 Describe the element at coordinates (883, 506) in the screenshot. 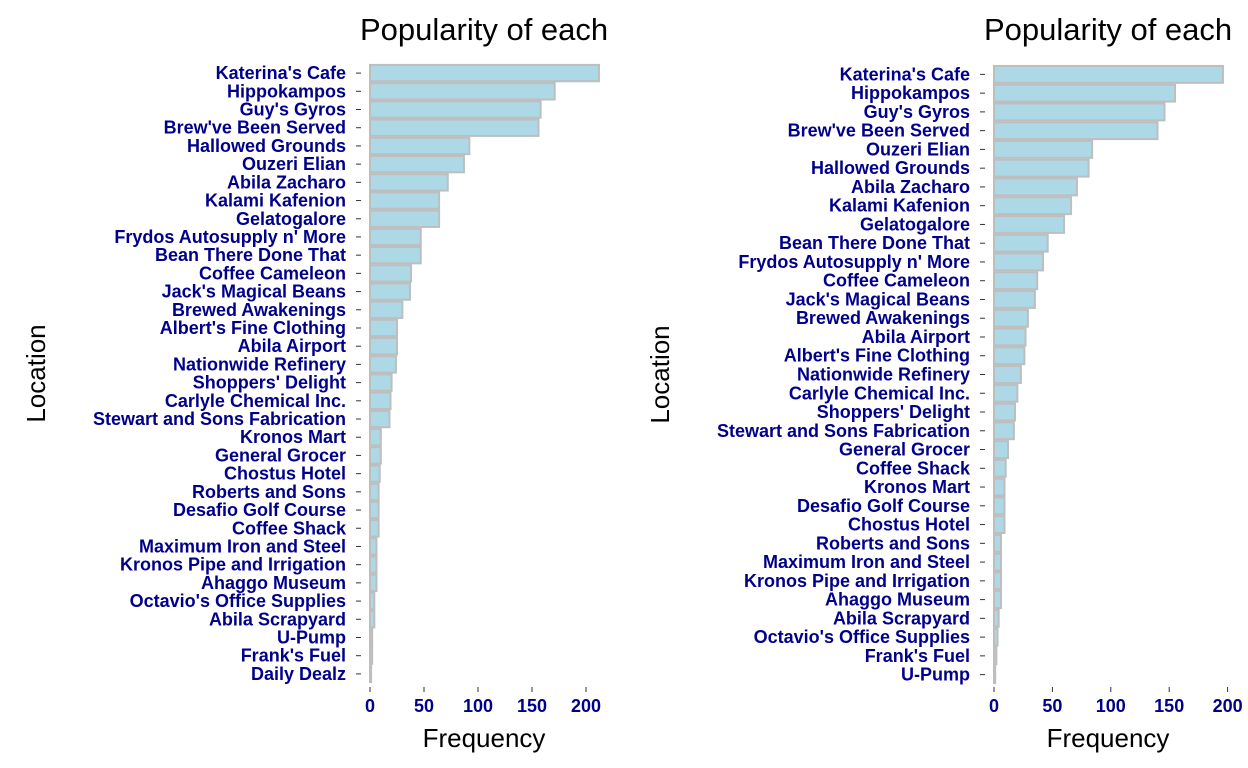

I see `y-tick-label: Desafio Golf Course` at that location.